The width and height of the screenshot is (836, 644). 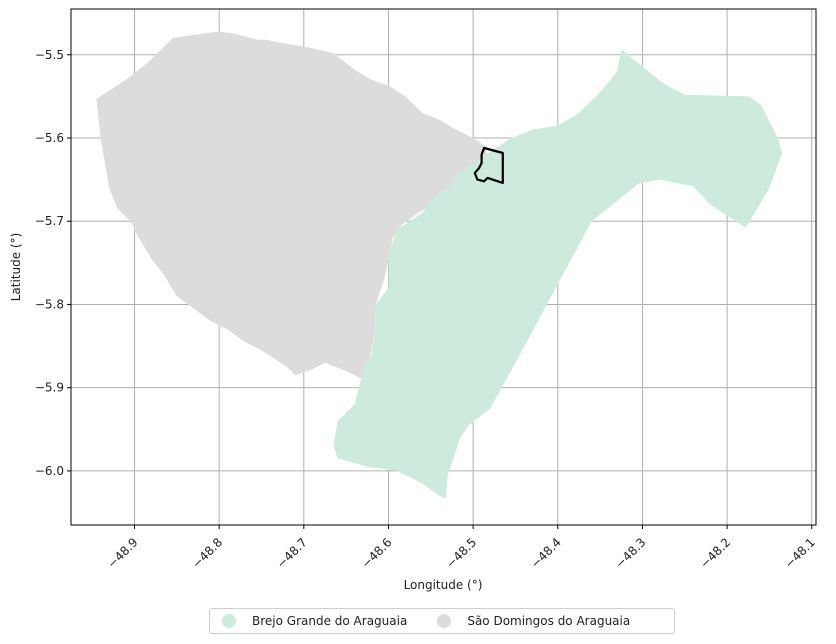 What do you see at coordinates (377, 553) in the screenshot?
I see `x-tick-label: −48.6` at bounding box center [377, 553].